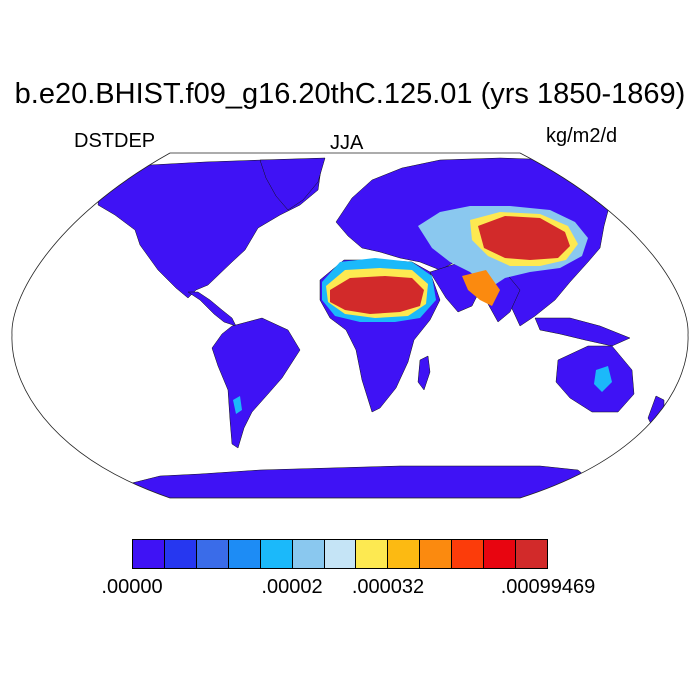 The image size is (700, 700). What do you see at coordinates (292, 587) in the screenshot?
I see `colorbar-tick-label: .00002` at bounding box center [292, 587].